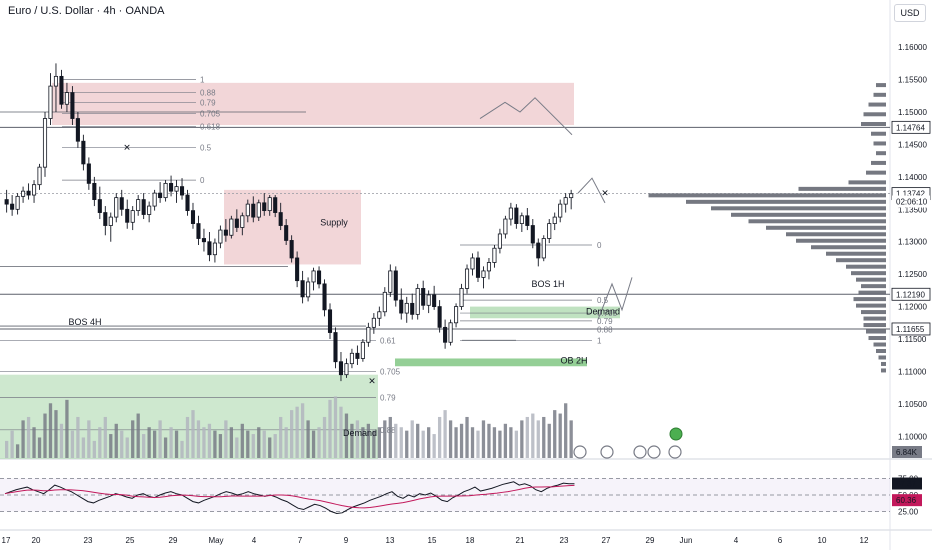  I want to click on fib-upper-label-0: 1, so click(202, 80).